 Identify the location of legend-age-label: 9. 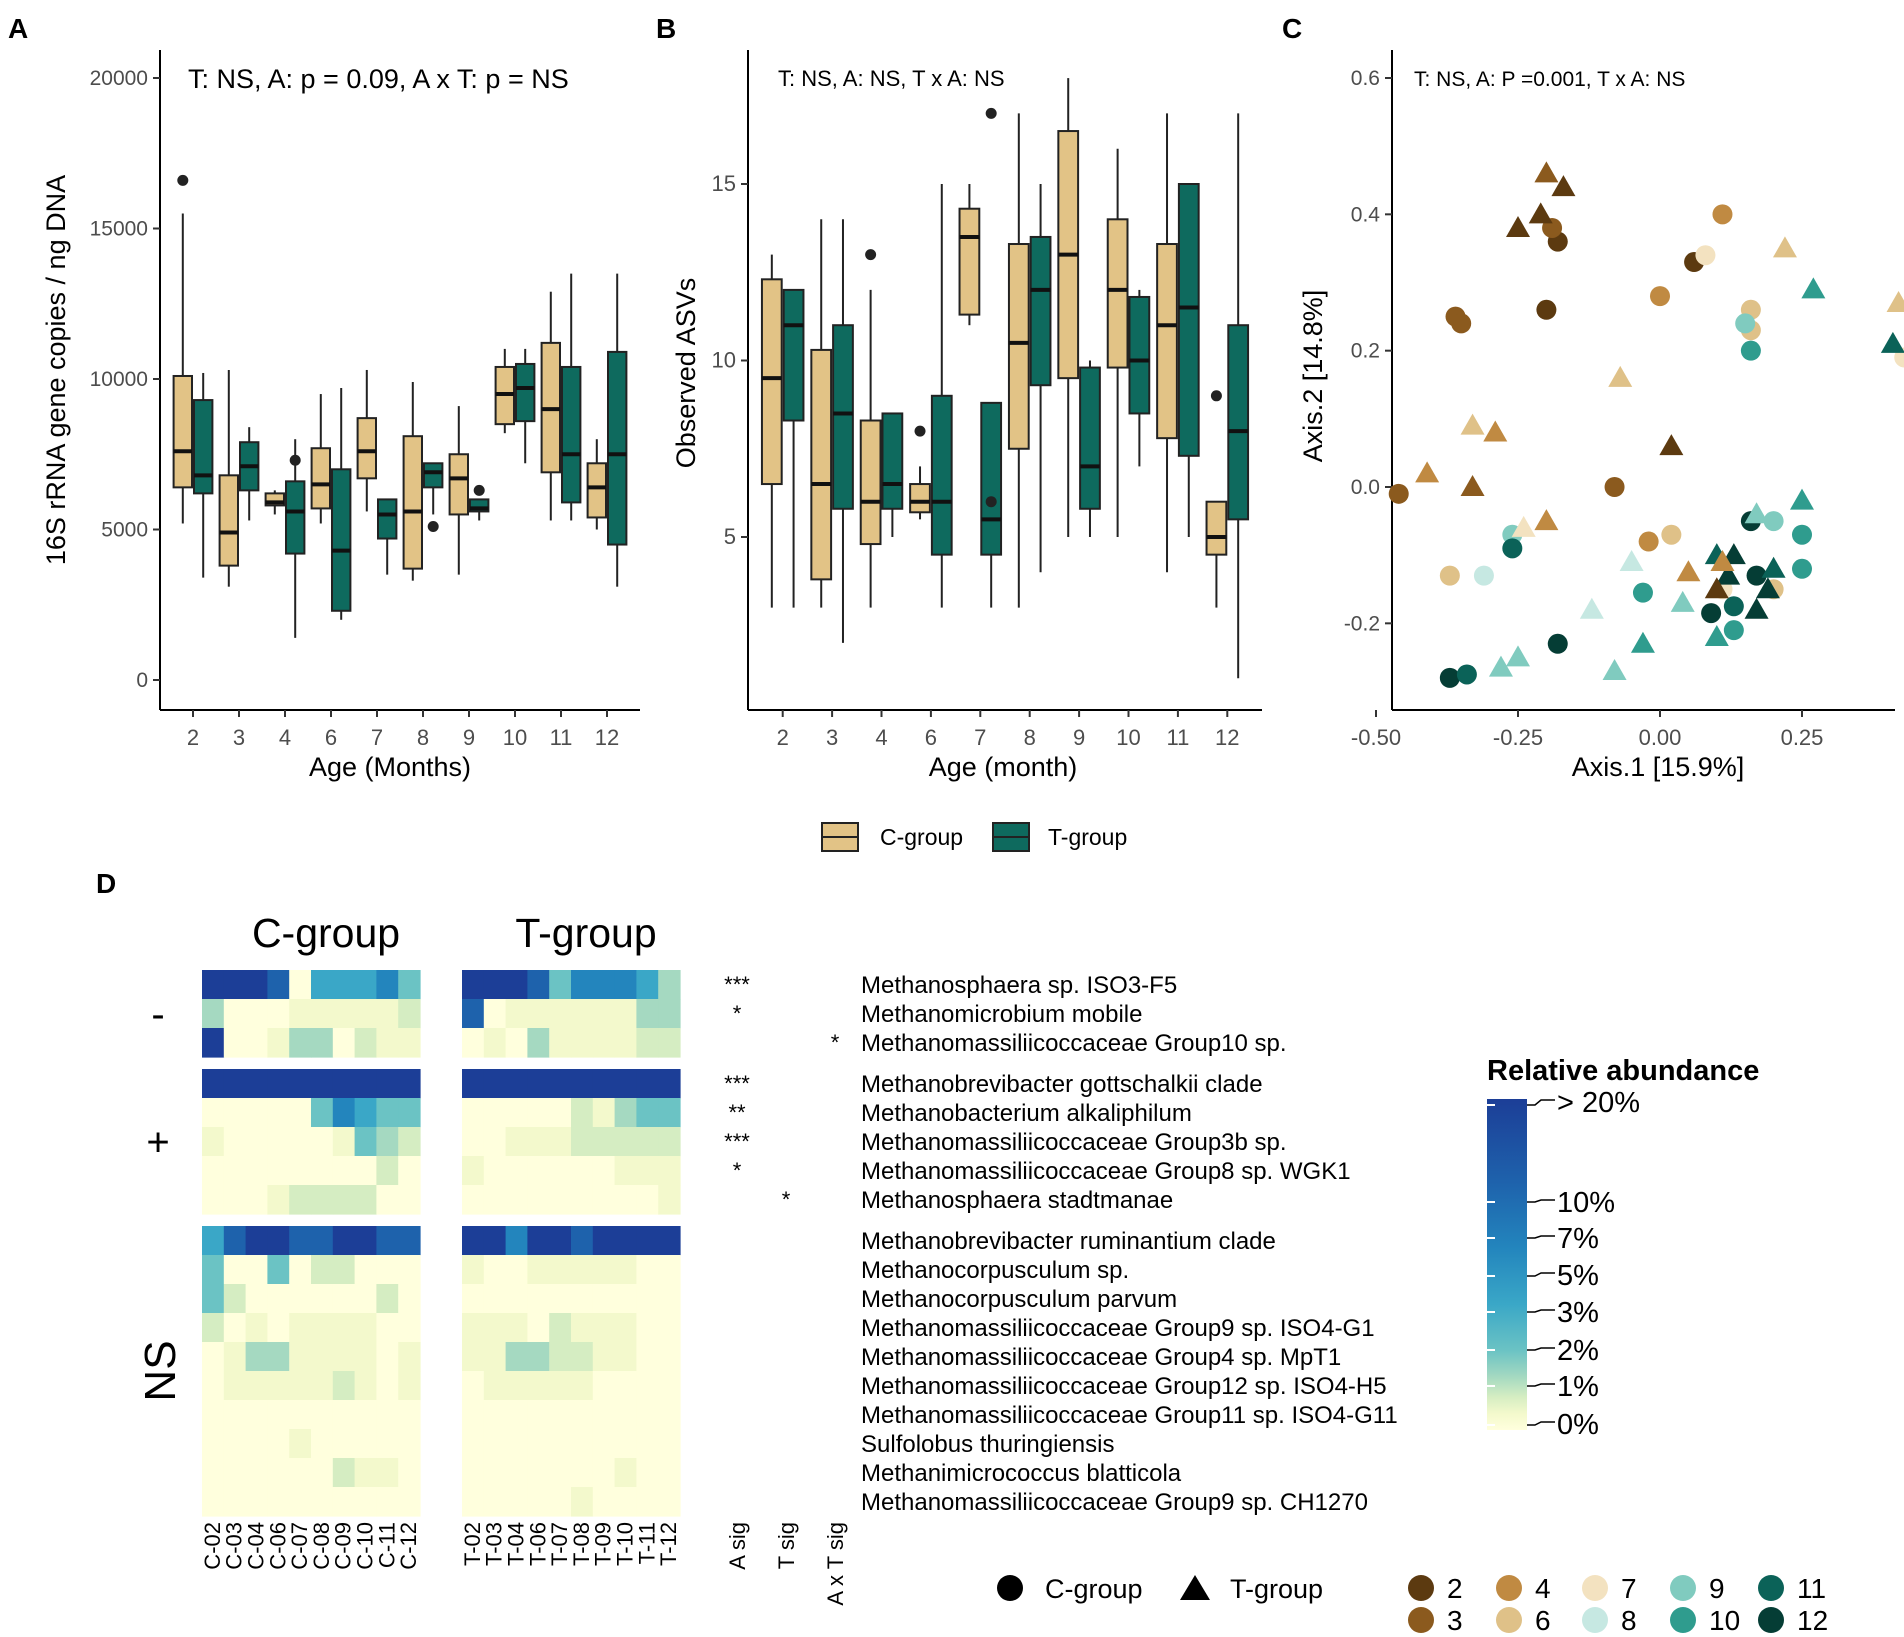
(1717, 1588).